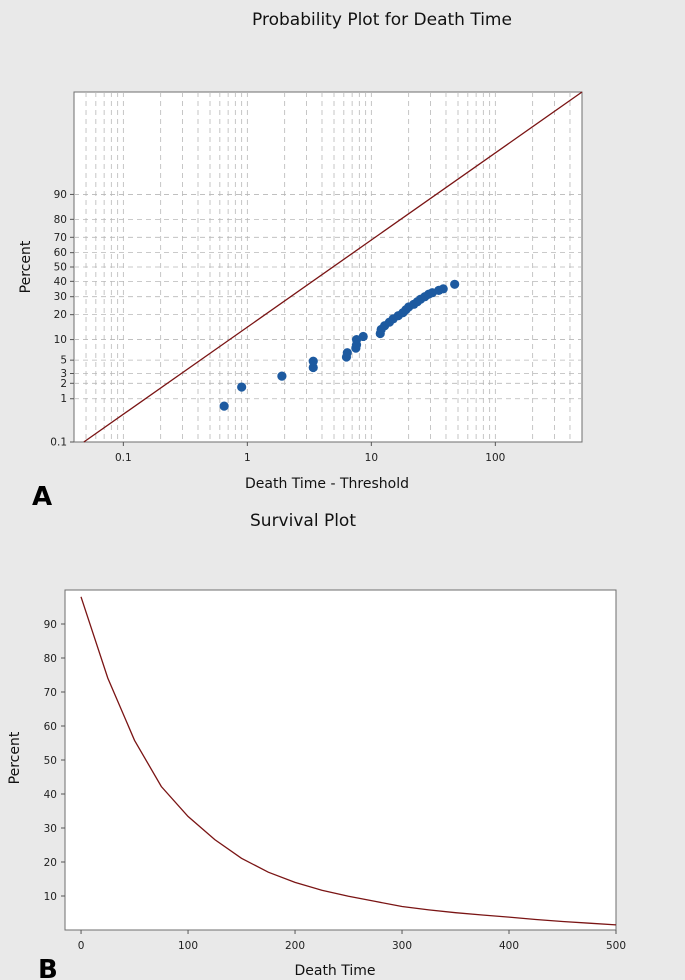 This screenshot has width=685, height=980. What do you see at coordinates (63, 399) in the screenshot?
I see `chart-a-y-tick-label: 1` at bounding box center [63, 399].